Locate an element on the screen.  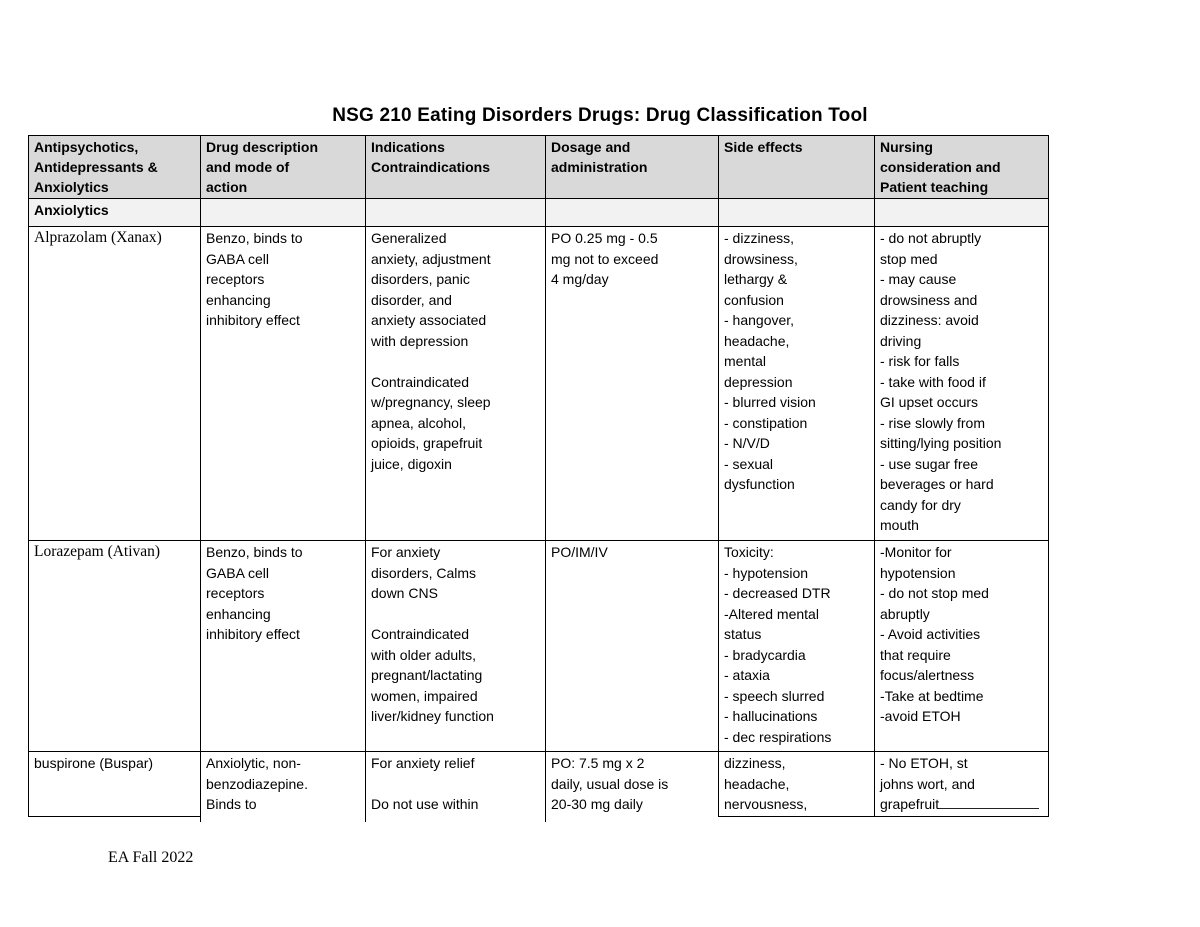
drug-name-cell: Alprazolam (Xanax) is located at coordinates (114, 383).